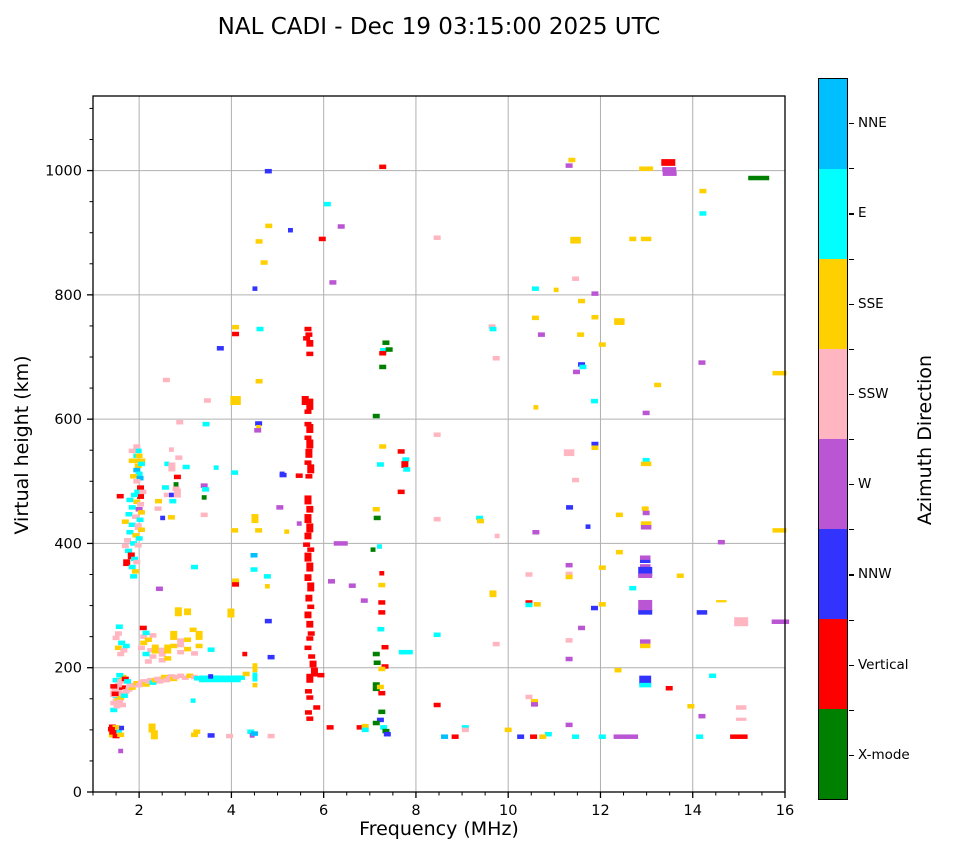  I want to click on plot-title: NAL CADI - Dec 19 03:15:00 2025 UTC, so click(439, 27).